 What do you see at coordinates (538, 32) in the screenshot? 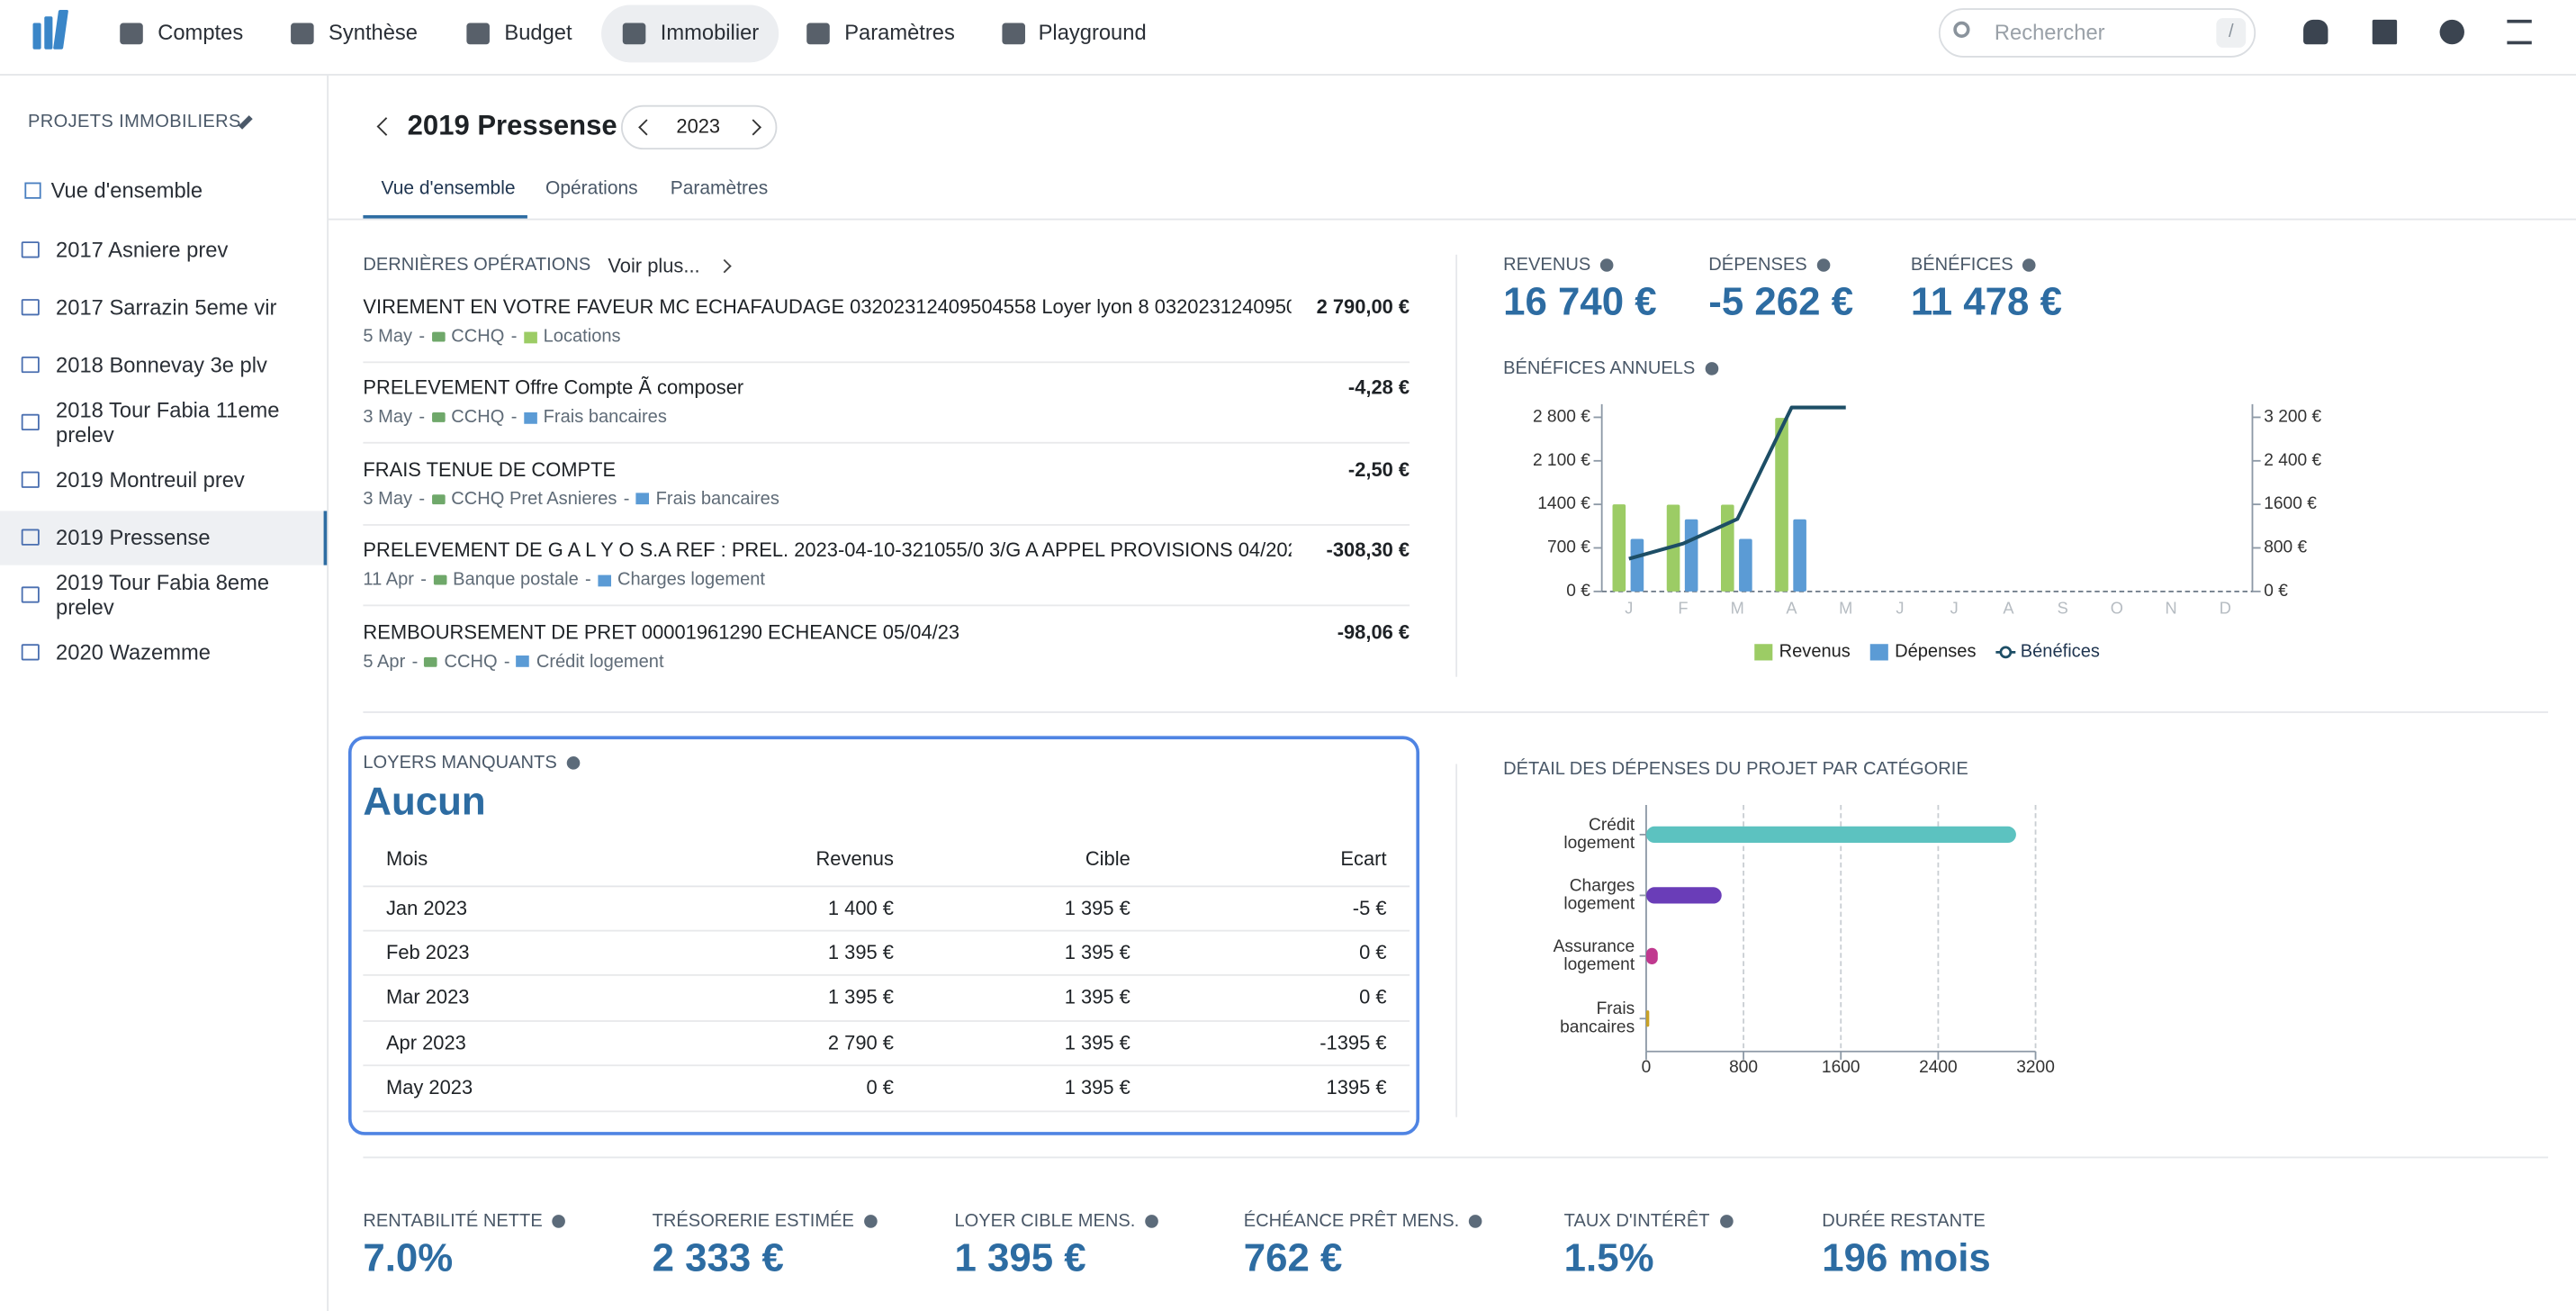
I see `nav-item: Budget` at bounding box center [538, 32].